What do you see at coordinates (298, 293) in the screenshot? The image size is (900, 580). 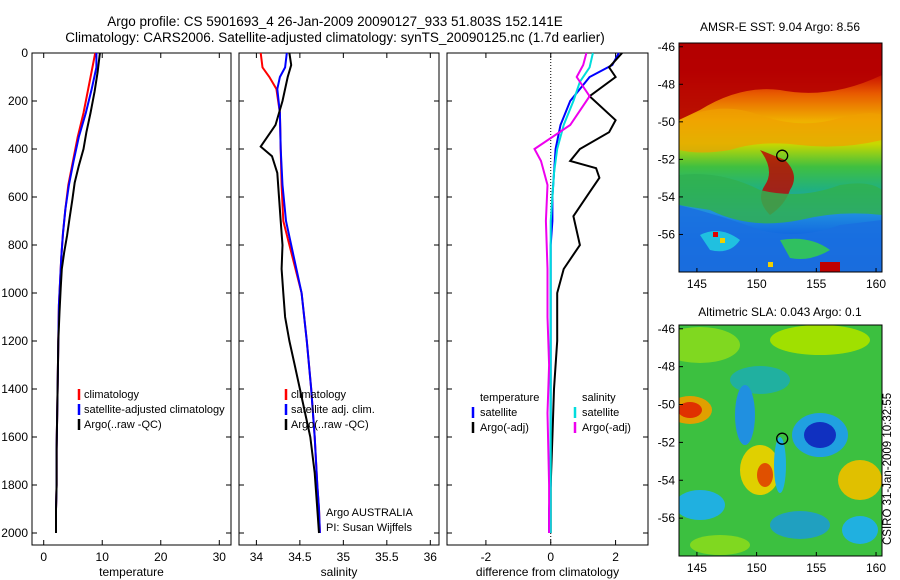 I see `series-line-satellite-adj-clim-` at bounding box center [298, 293].